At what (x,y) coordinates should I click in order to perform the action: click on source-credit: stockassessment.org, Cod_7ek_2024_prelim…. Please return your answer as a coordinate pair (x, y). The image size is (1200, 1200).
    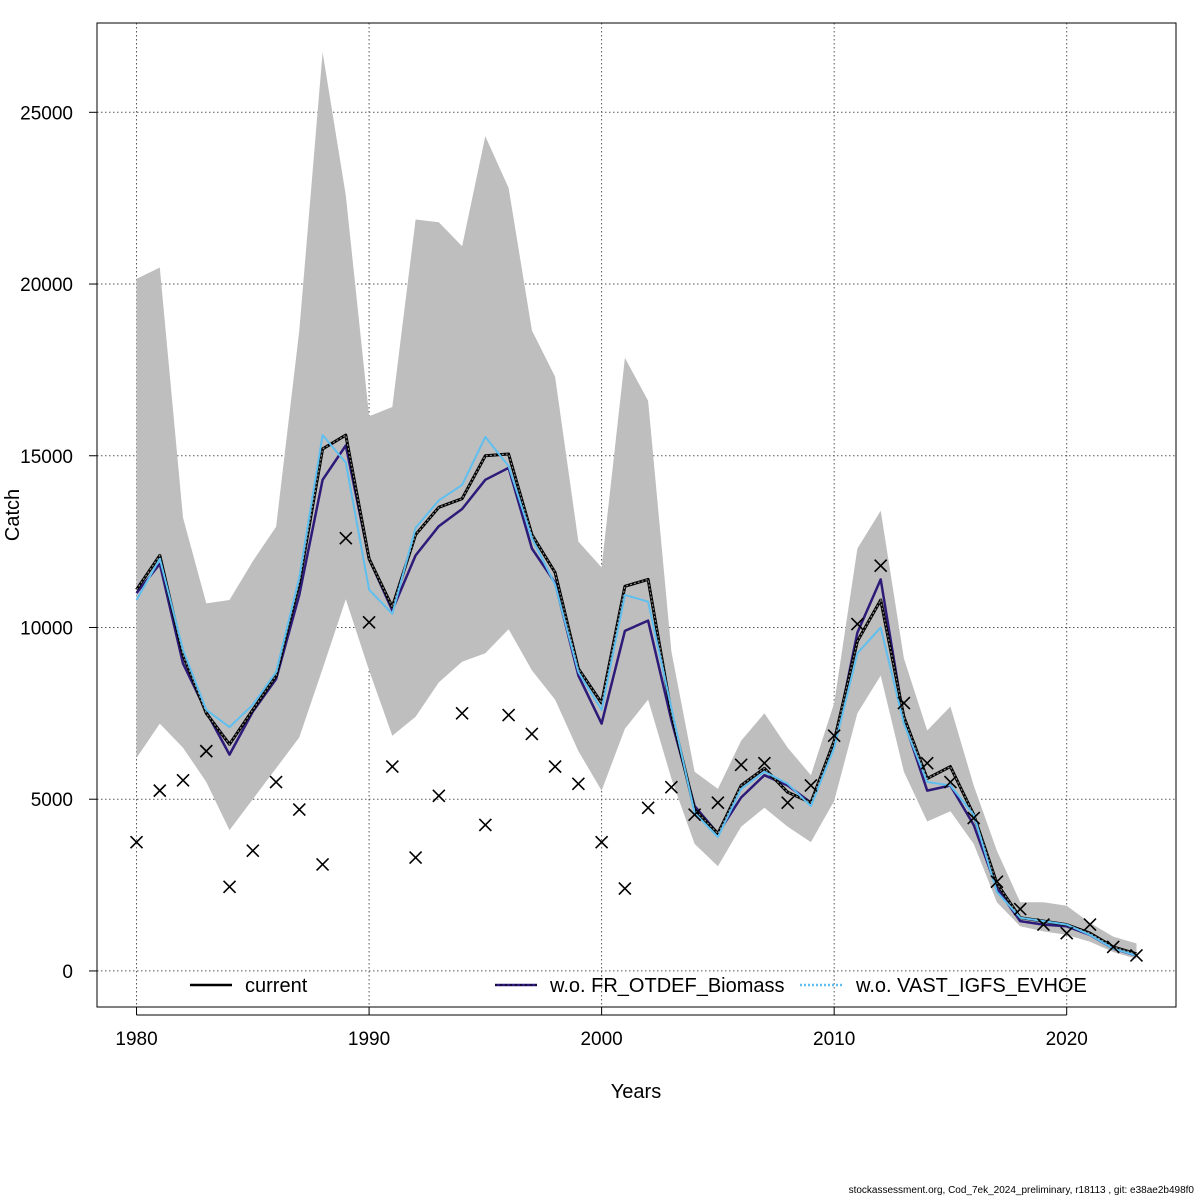
    Looking at the image, I should click on (1021, 1190).